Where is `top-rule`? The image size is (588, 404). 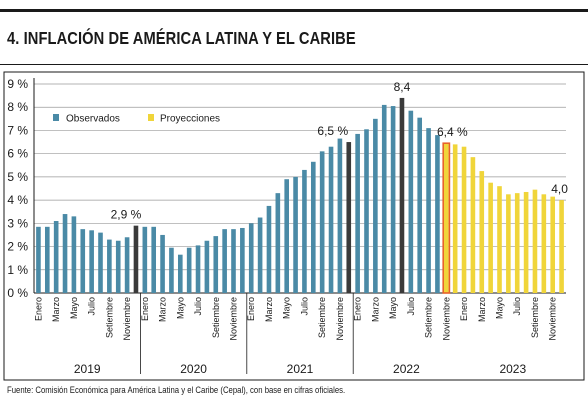 top-rule is located at coordinates (294, 10).